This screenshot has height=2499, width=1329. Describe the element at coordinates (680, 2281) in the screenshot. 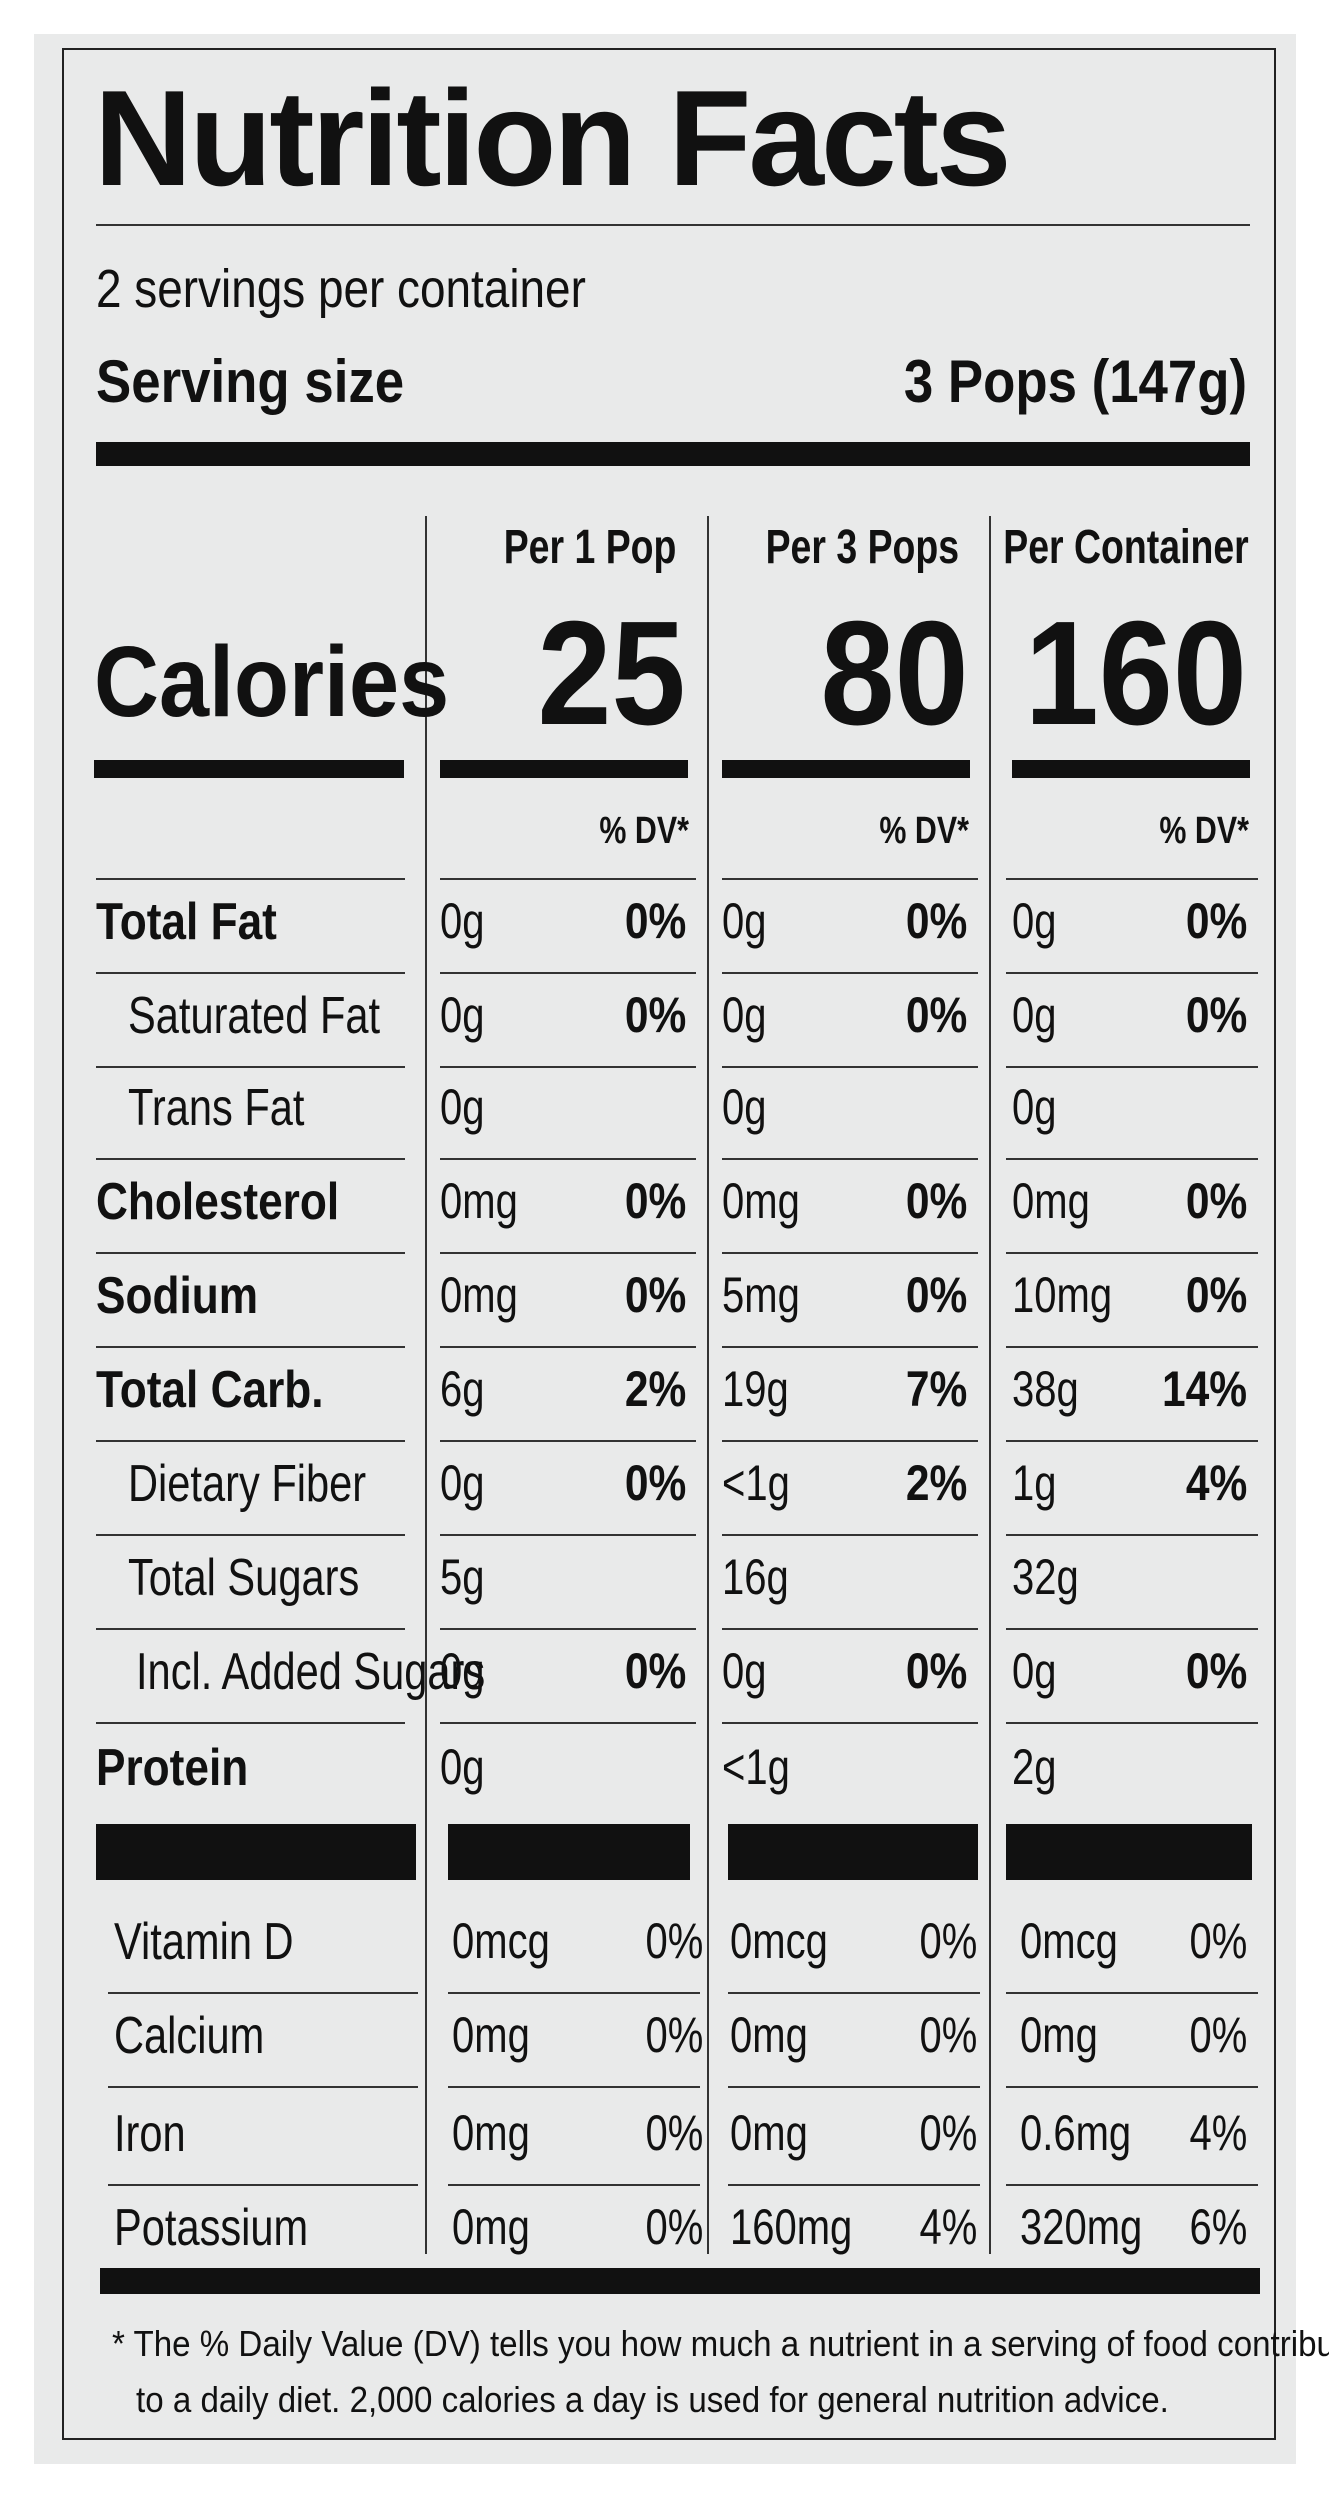

I see `thick-divider-bottom` at that location.